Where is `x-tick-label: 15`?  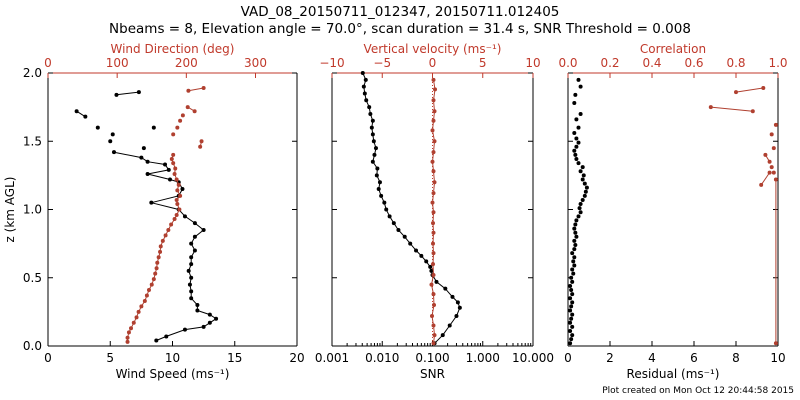 x-tick-label: 15 is located at coordinates (234, 358).